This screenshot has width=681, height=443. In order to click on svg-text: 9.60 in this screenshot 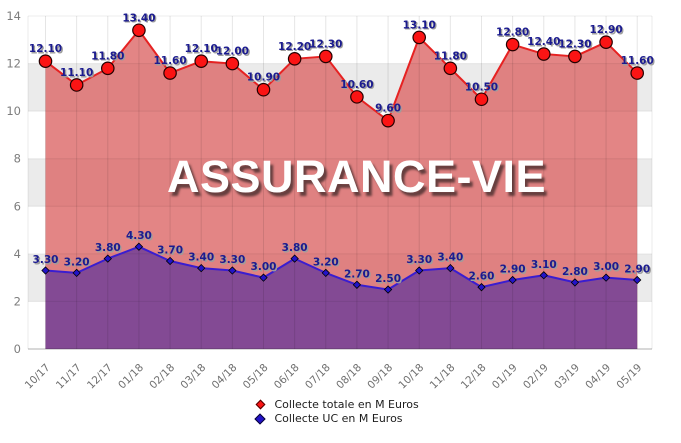, I will do `click(389, 110)`.